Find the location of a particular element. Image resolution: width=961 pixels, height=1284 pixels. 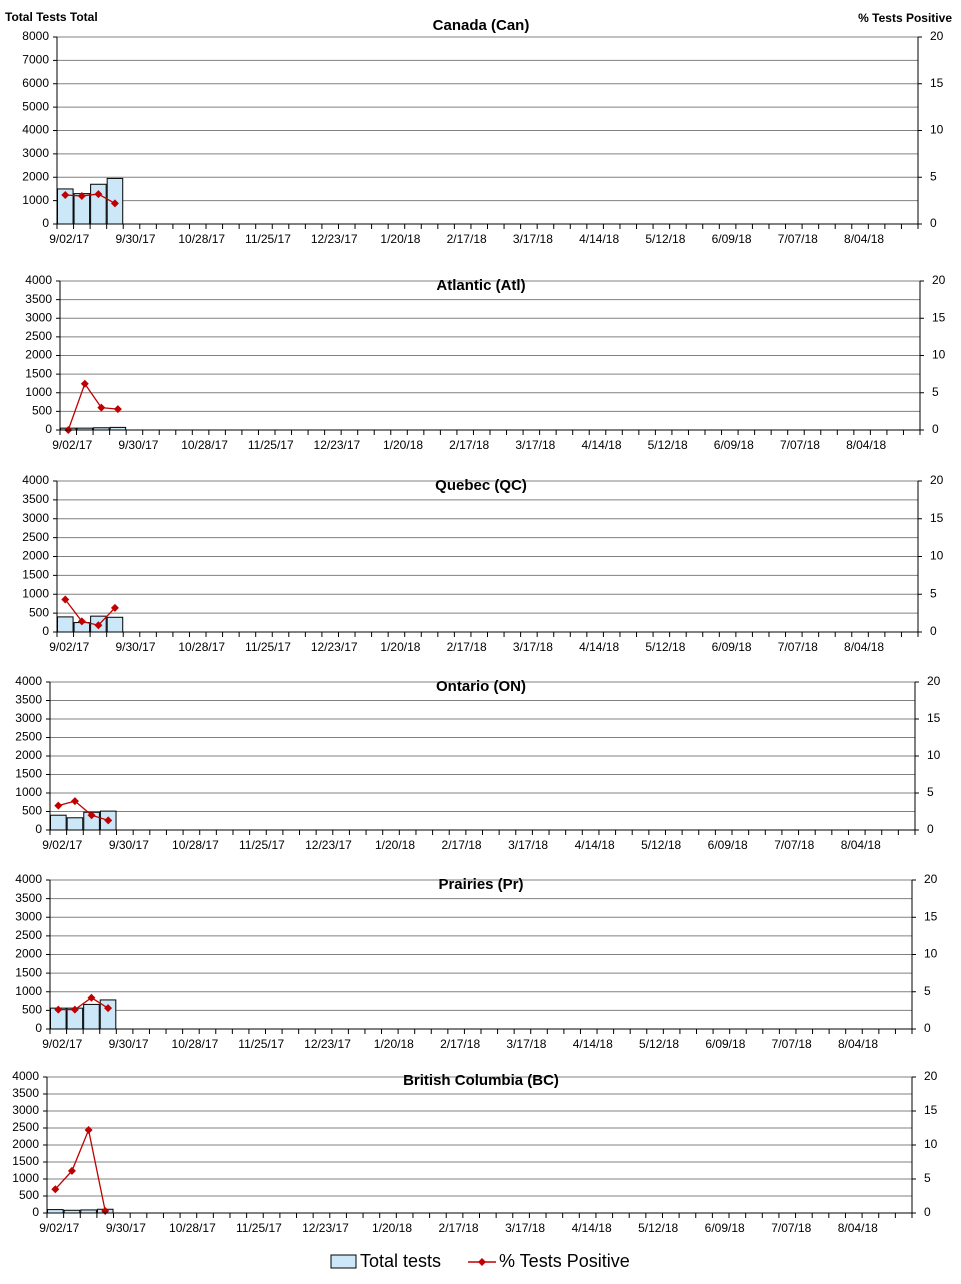

y-tick-label: 3500 is located at coordinates (28, 898).